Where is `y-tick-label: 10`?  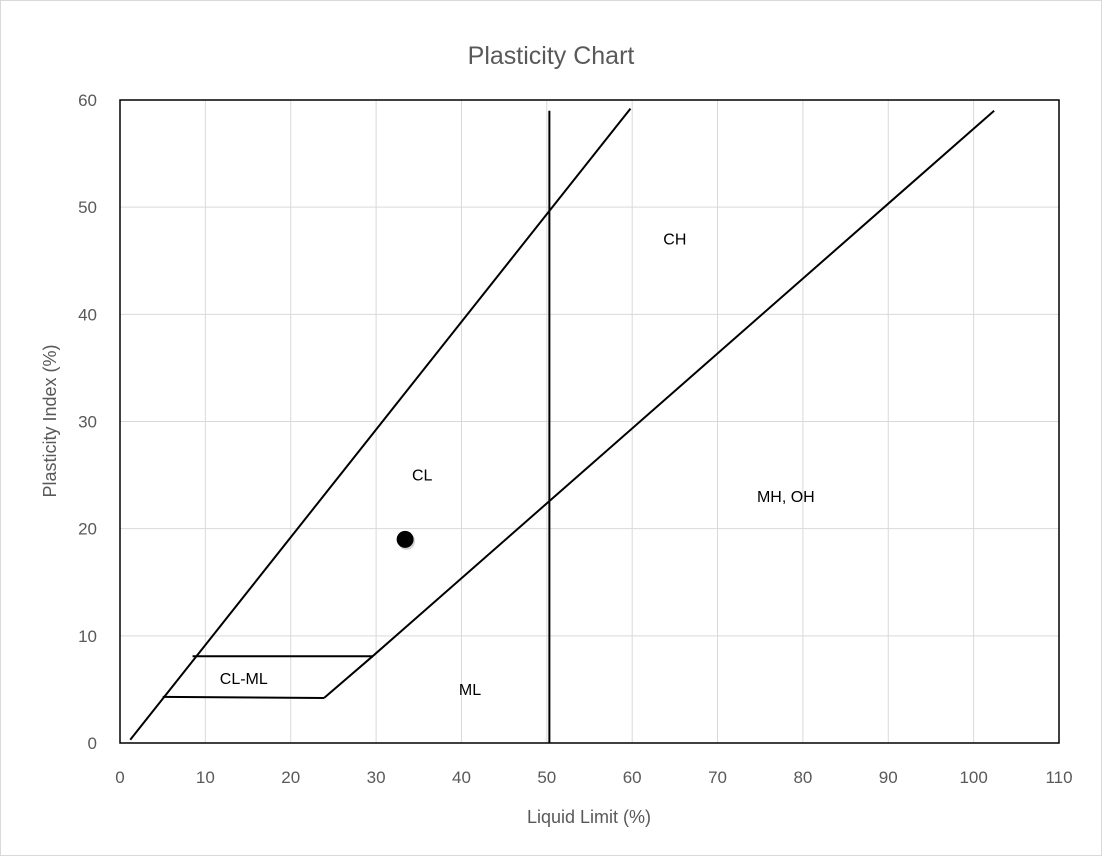
y-tick-label: 10 is located at coordinates (87, 636).